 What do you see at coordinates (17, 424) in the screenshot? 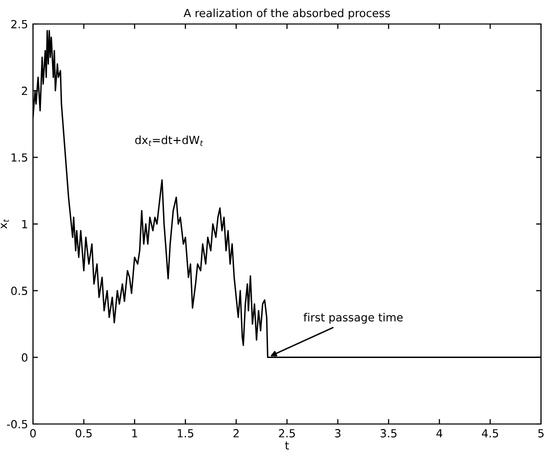
I see `y-tick-label: -0.5` at bounding box center [17, 424].